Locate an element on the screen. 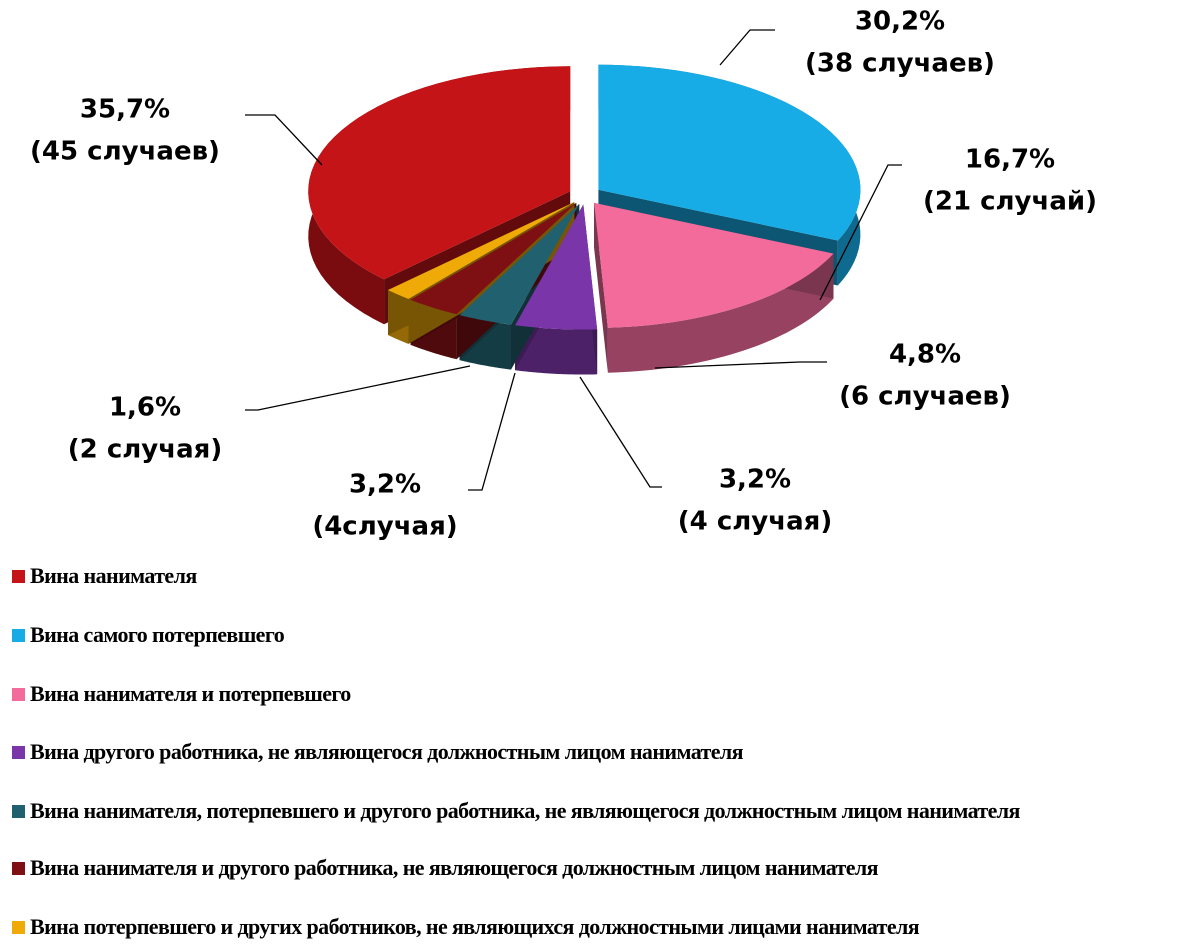 The height and width of the screenshot is (945, 1194). case-label: (6 случаев) is located at coordinates (925, 397).